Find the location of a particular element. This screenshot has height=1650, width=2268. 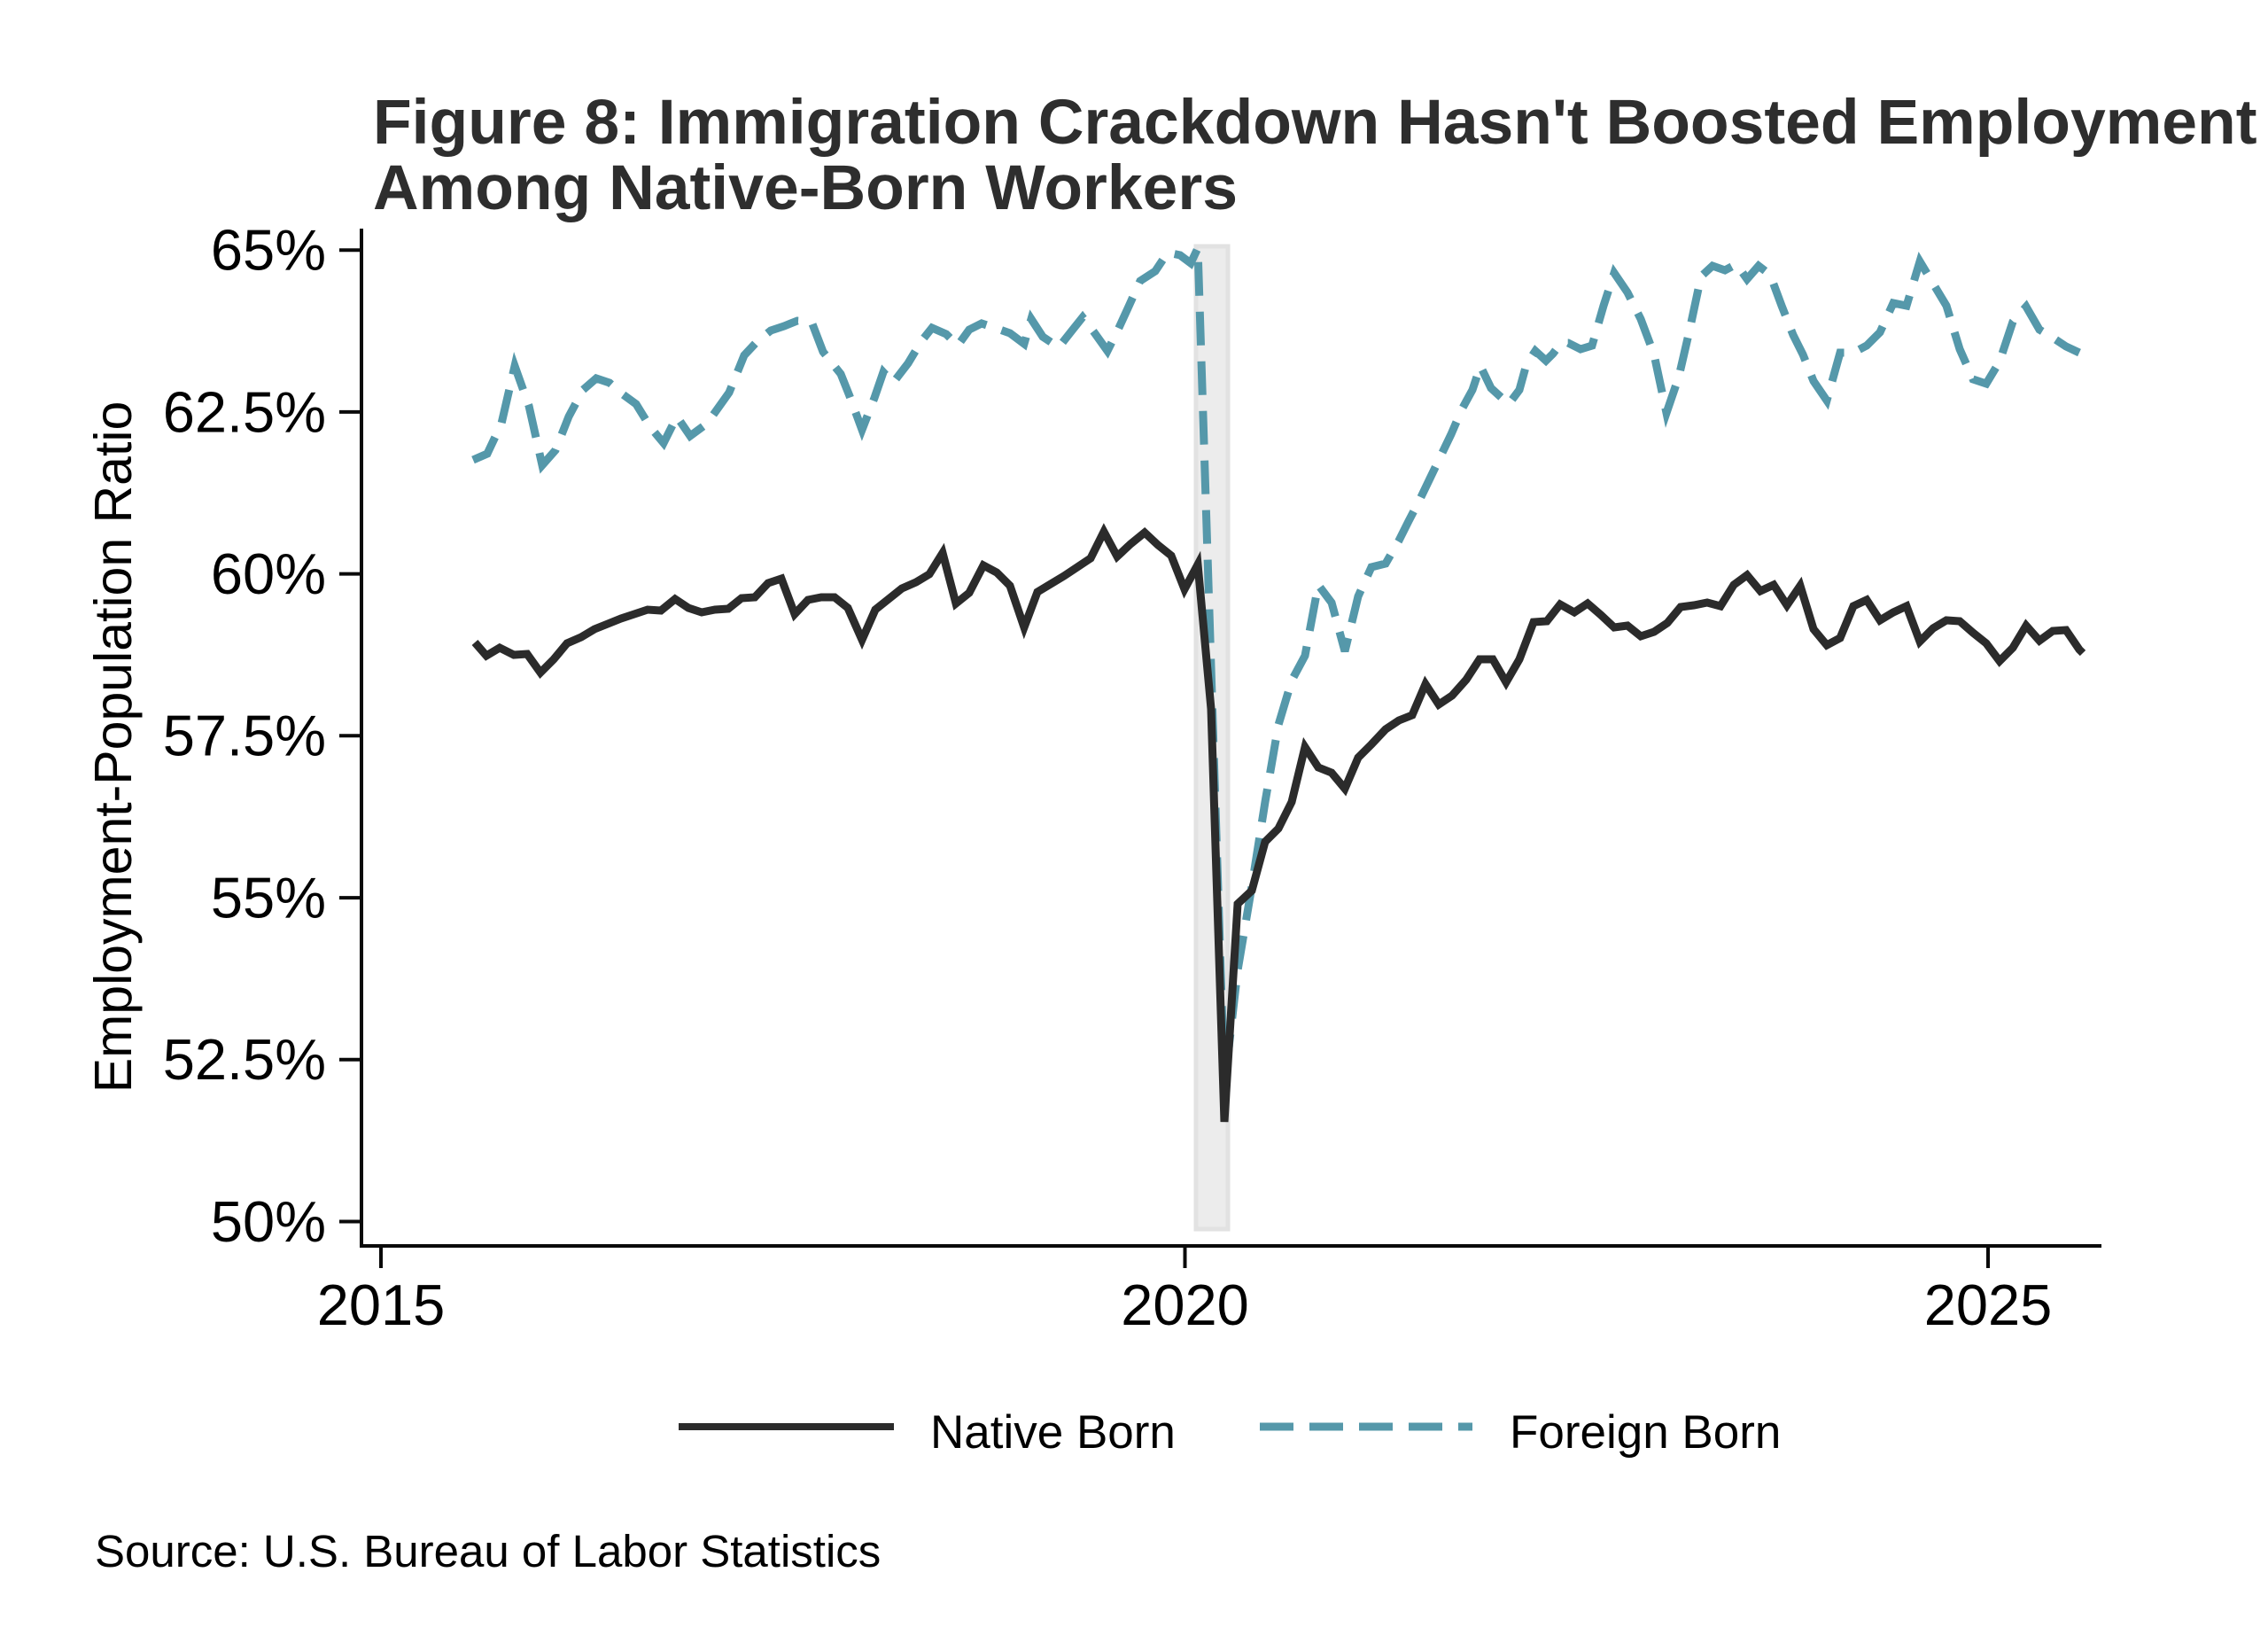

svg-text: 57.5% is located at coordinates (244, 736).